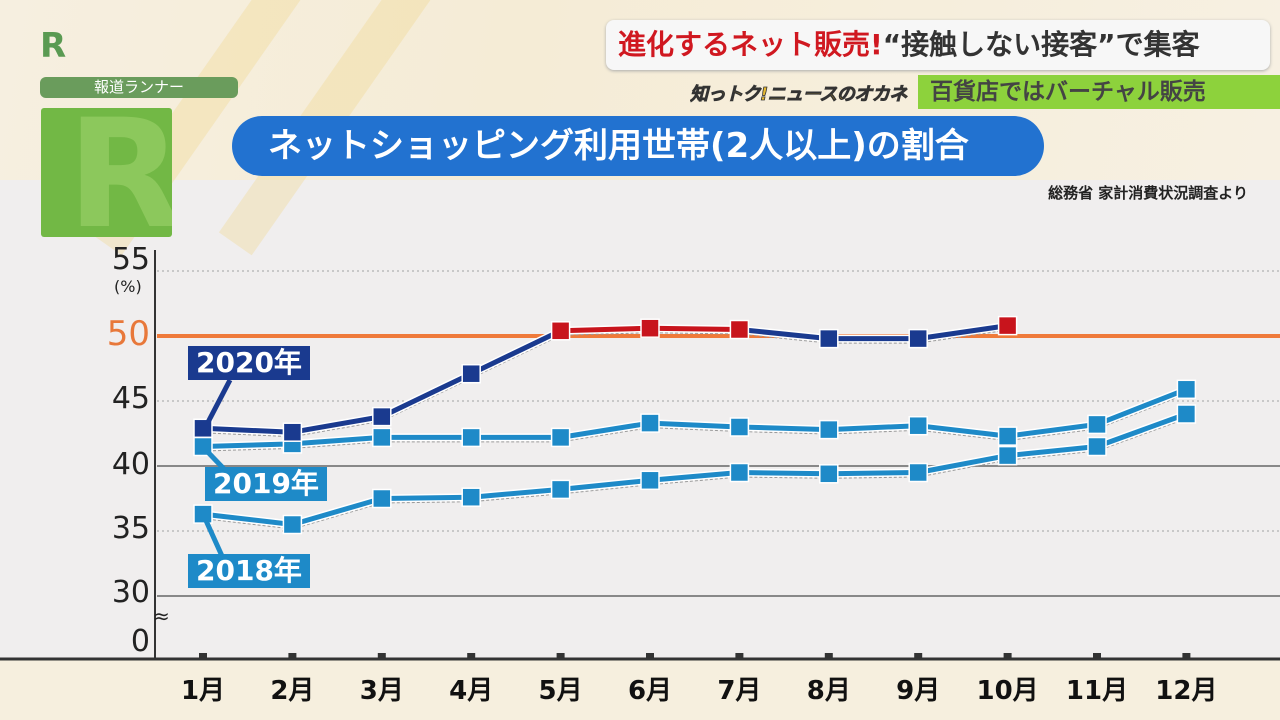 The image size is (1280, 720). Describe the element at coordinates (1148, 193) in the screenshot. I see `chart-source: 総務省 家計消費状況調査より` at that location.